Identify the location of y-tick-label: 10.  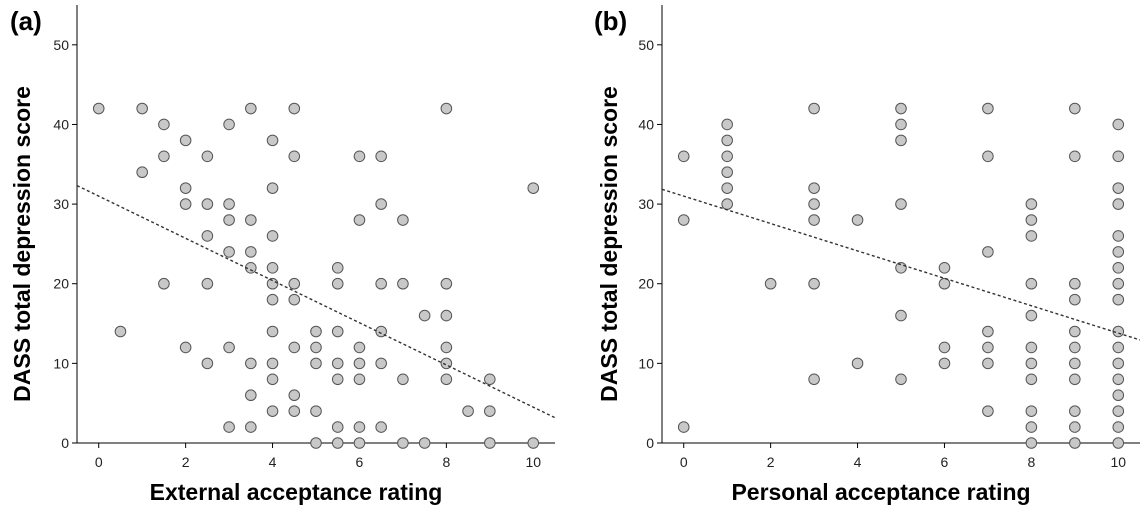
(646, 363).